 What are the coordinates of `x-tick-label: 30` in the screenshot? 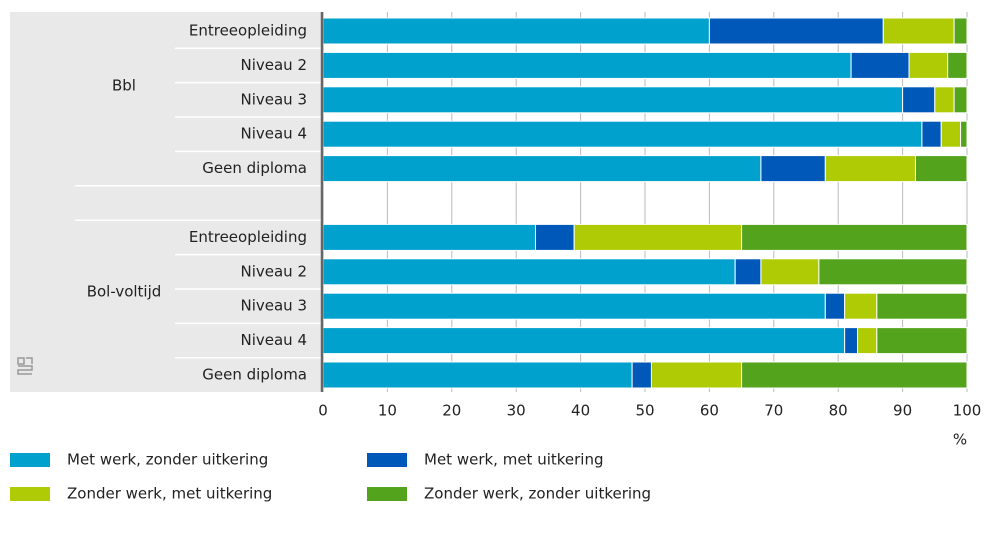 It's located at (516, 411).